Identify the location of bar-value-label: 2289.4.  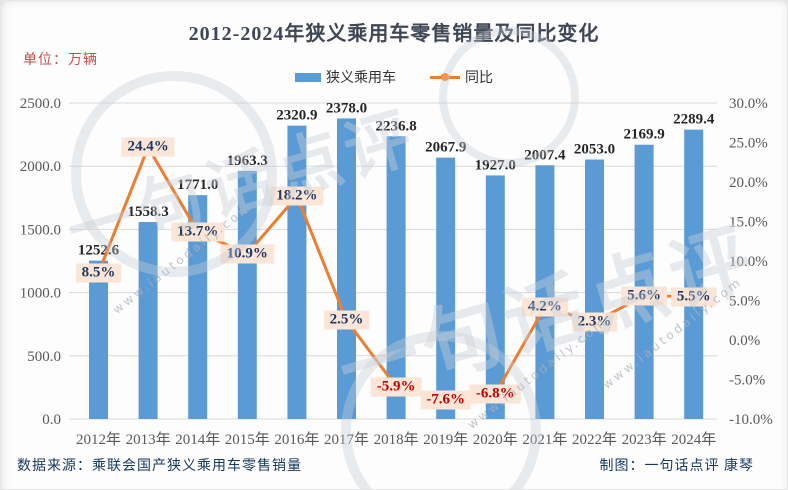
(694, 120).